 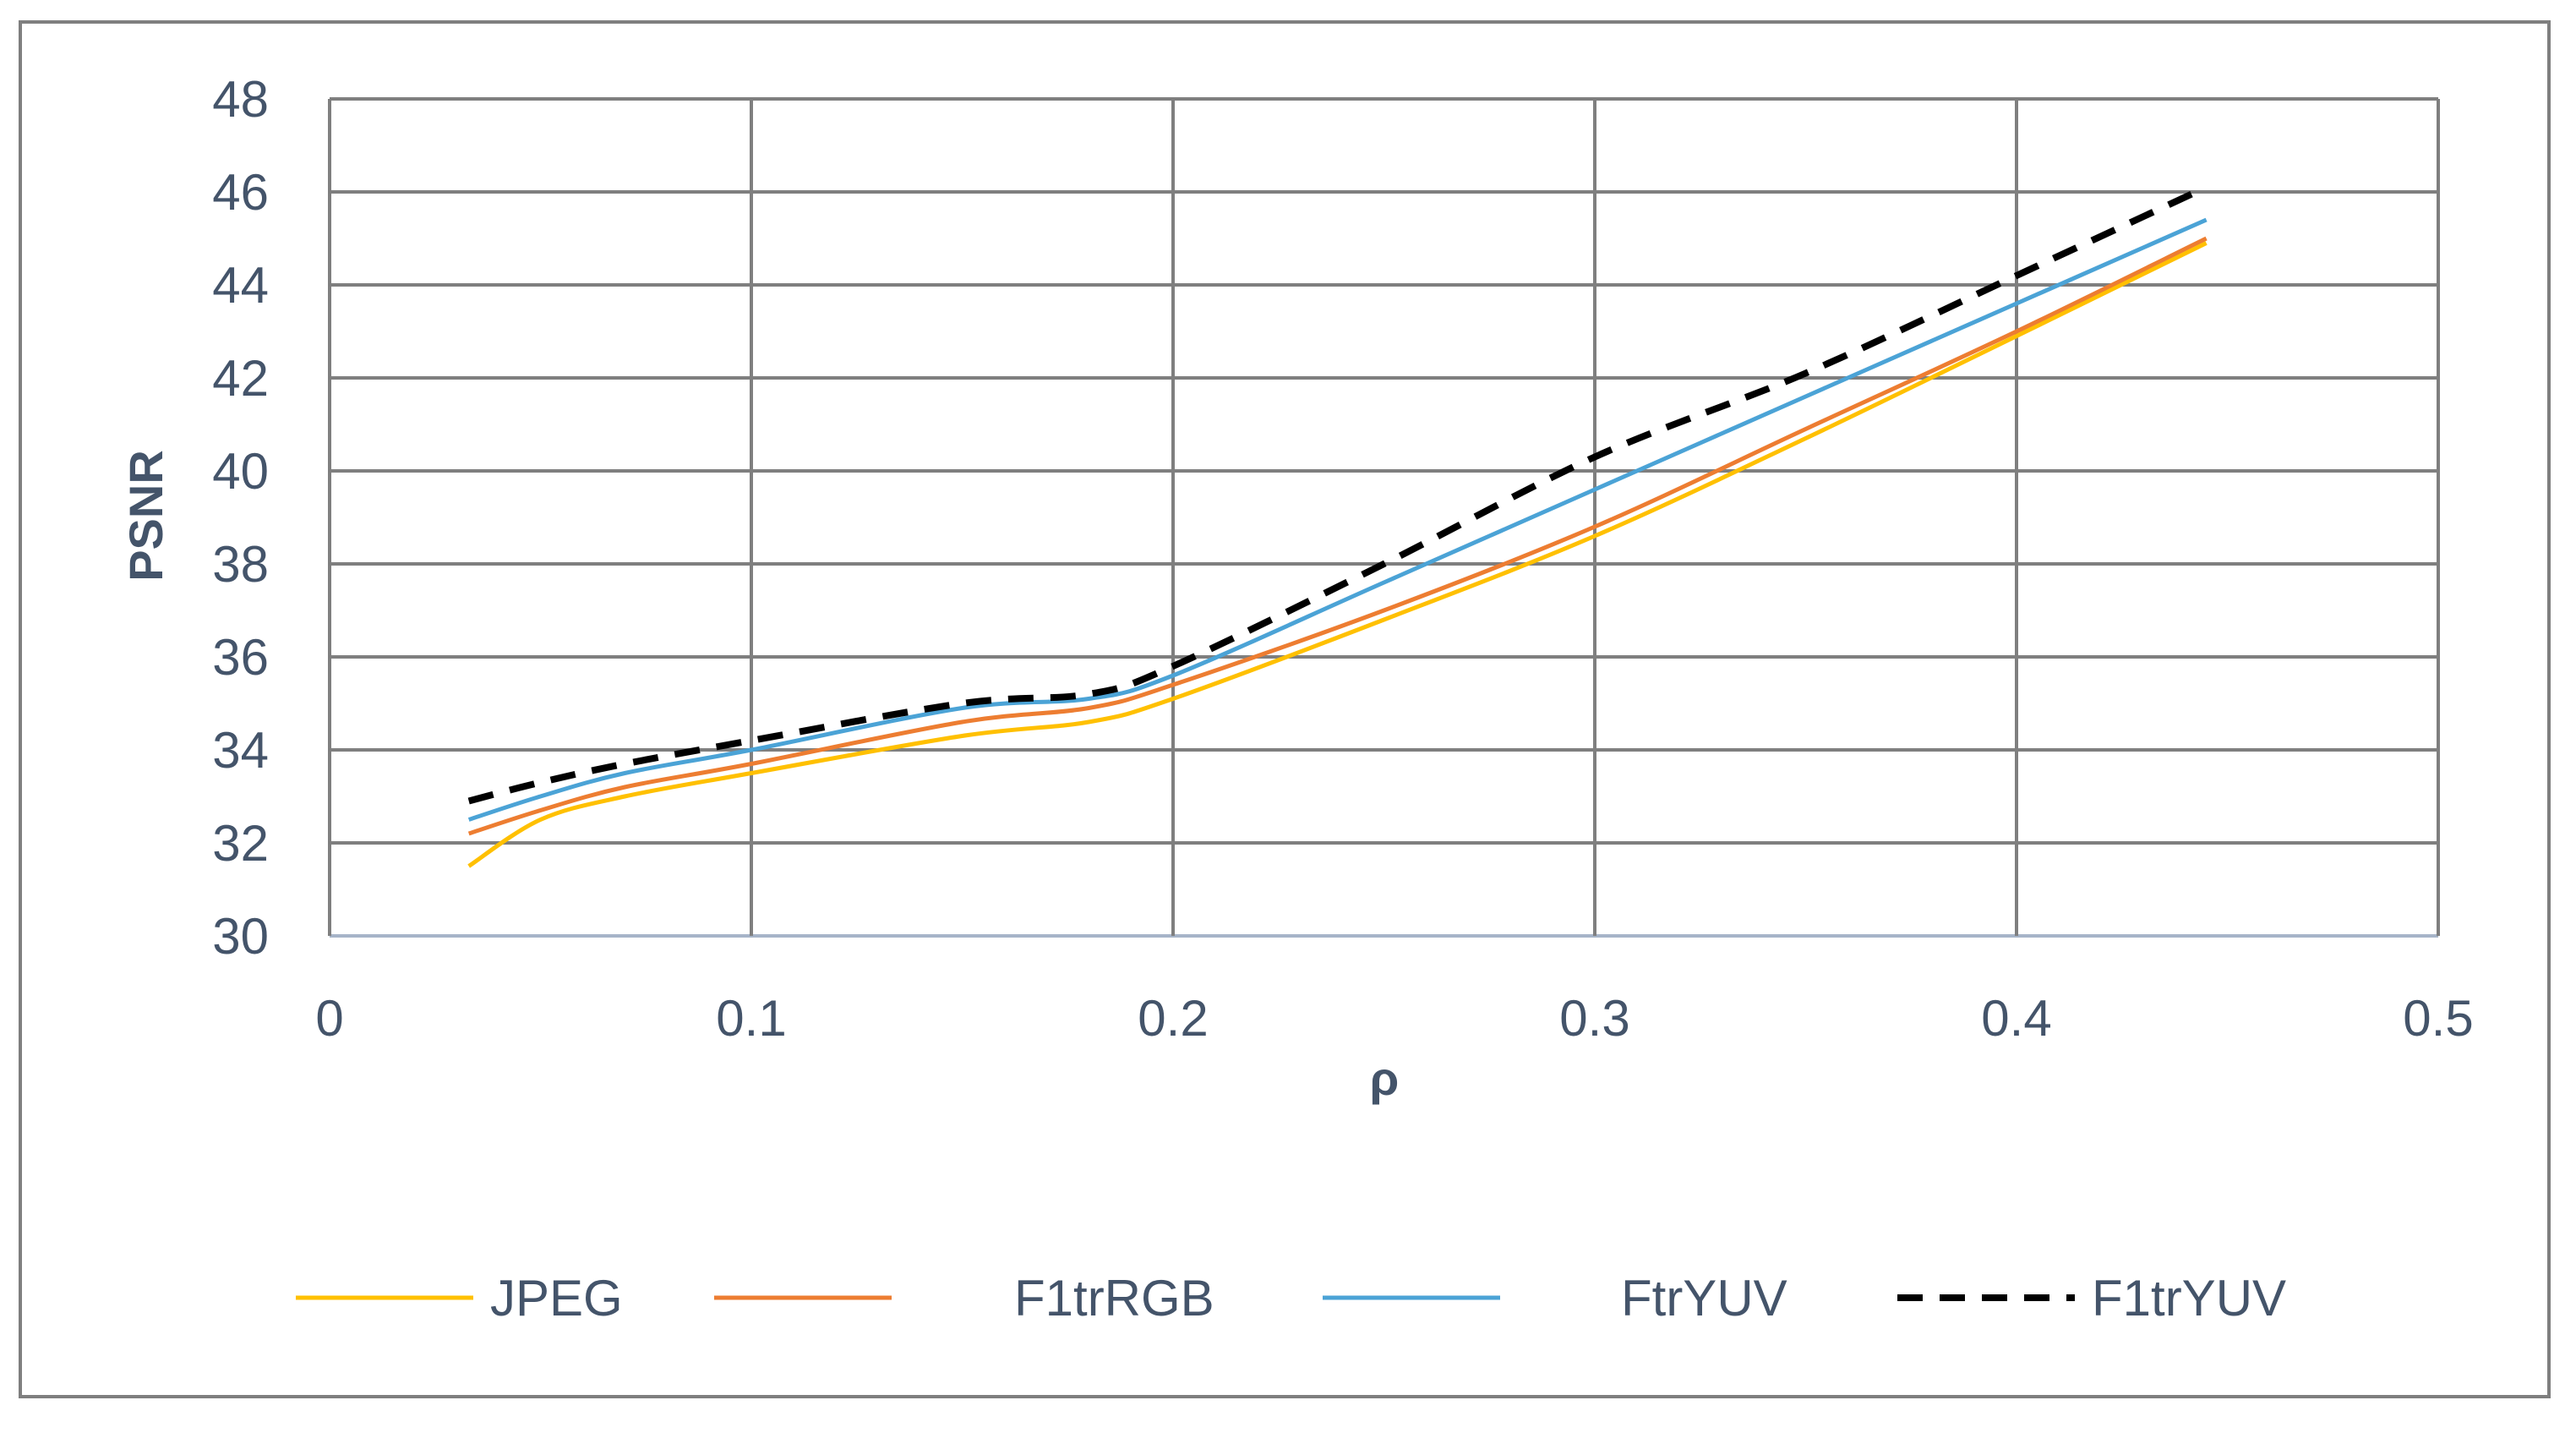 What do you see at coordinates (241, 750) in the screenshot?
I see `y-tick-label: 34` at bounding box center [241, 750].